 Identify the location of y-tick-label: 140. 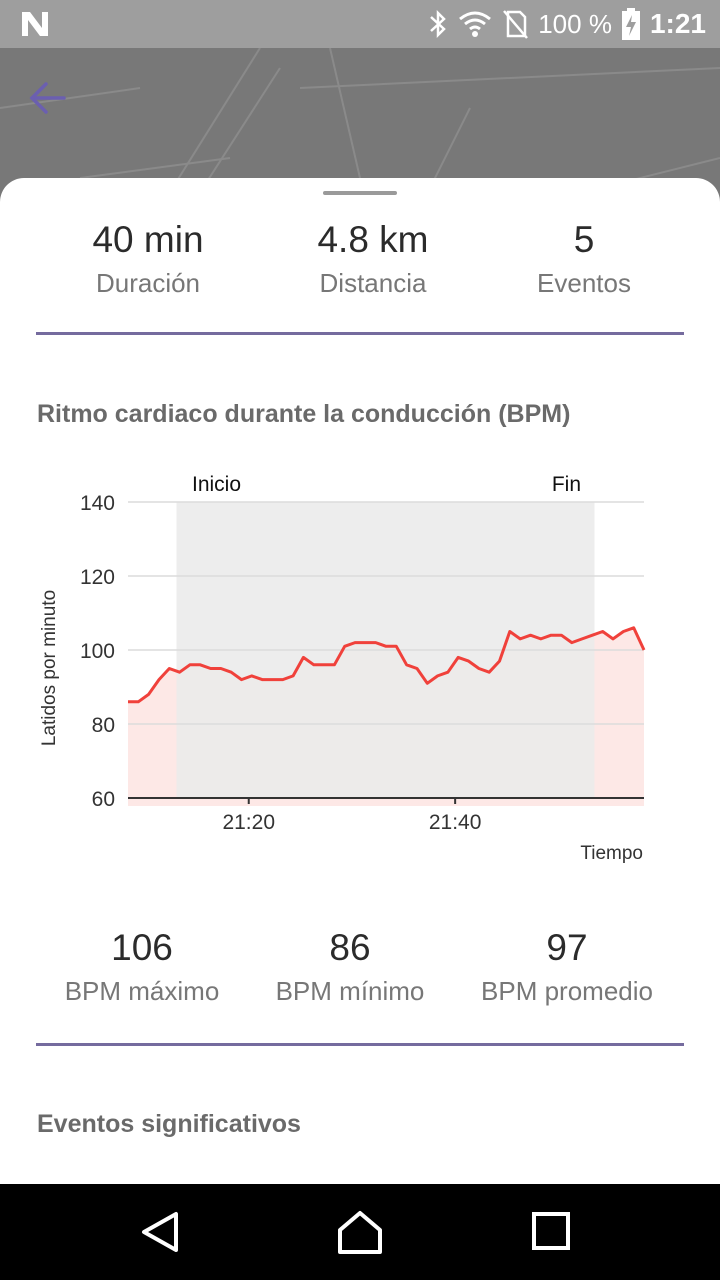
(97, 503).